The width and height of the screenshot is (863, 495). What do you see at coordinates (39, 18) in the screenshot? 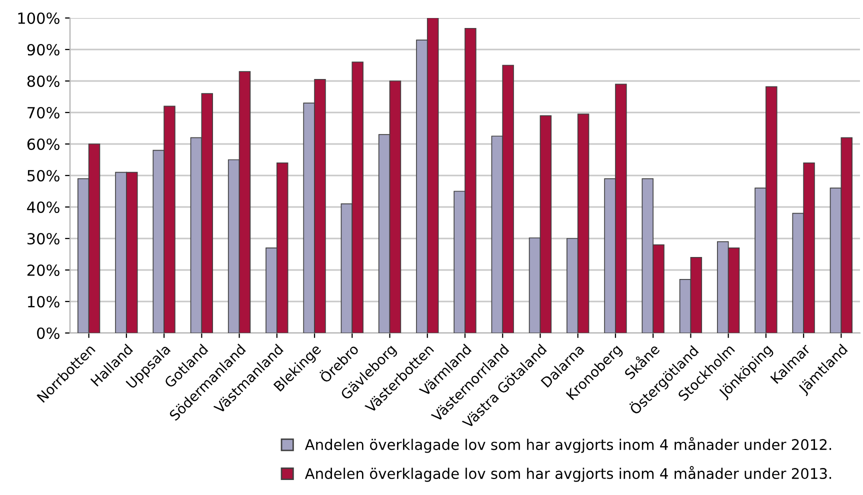
I see `y-tick-label: 100%` at bounding box center [39, 18].